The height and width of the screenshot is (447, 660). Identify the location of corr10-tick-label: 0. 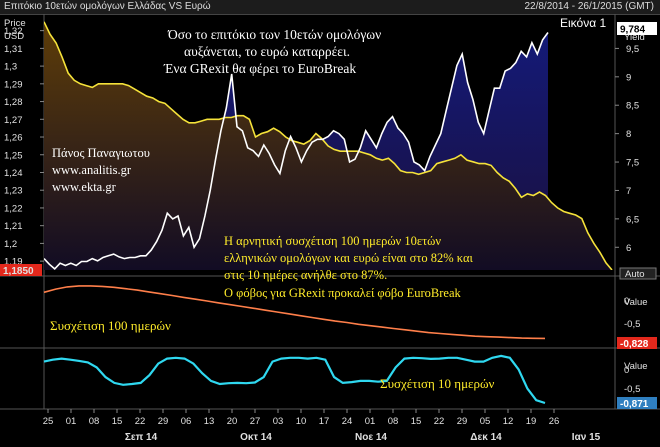
(626, 370).